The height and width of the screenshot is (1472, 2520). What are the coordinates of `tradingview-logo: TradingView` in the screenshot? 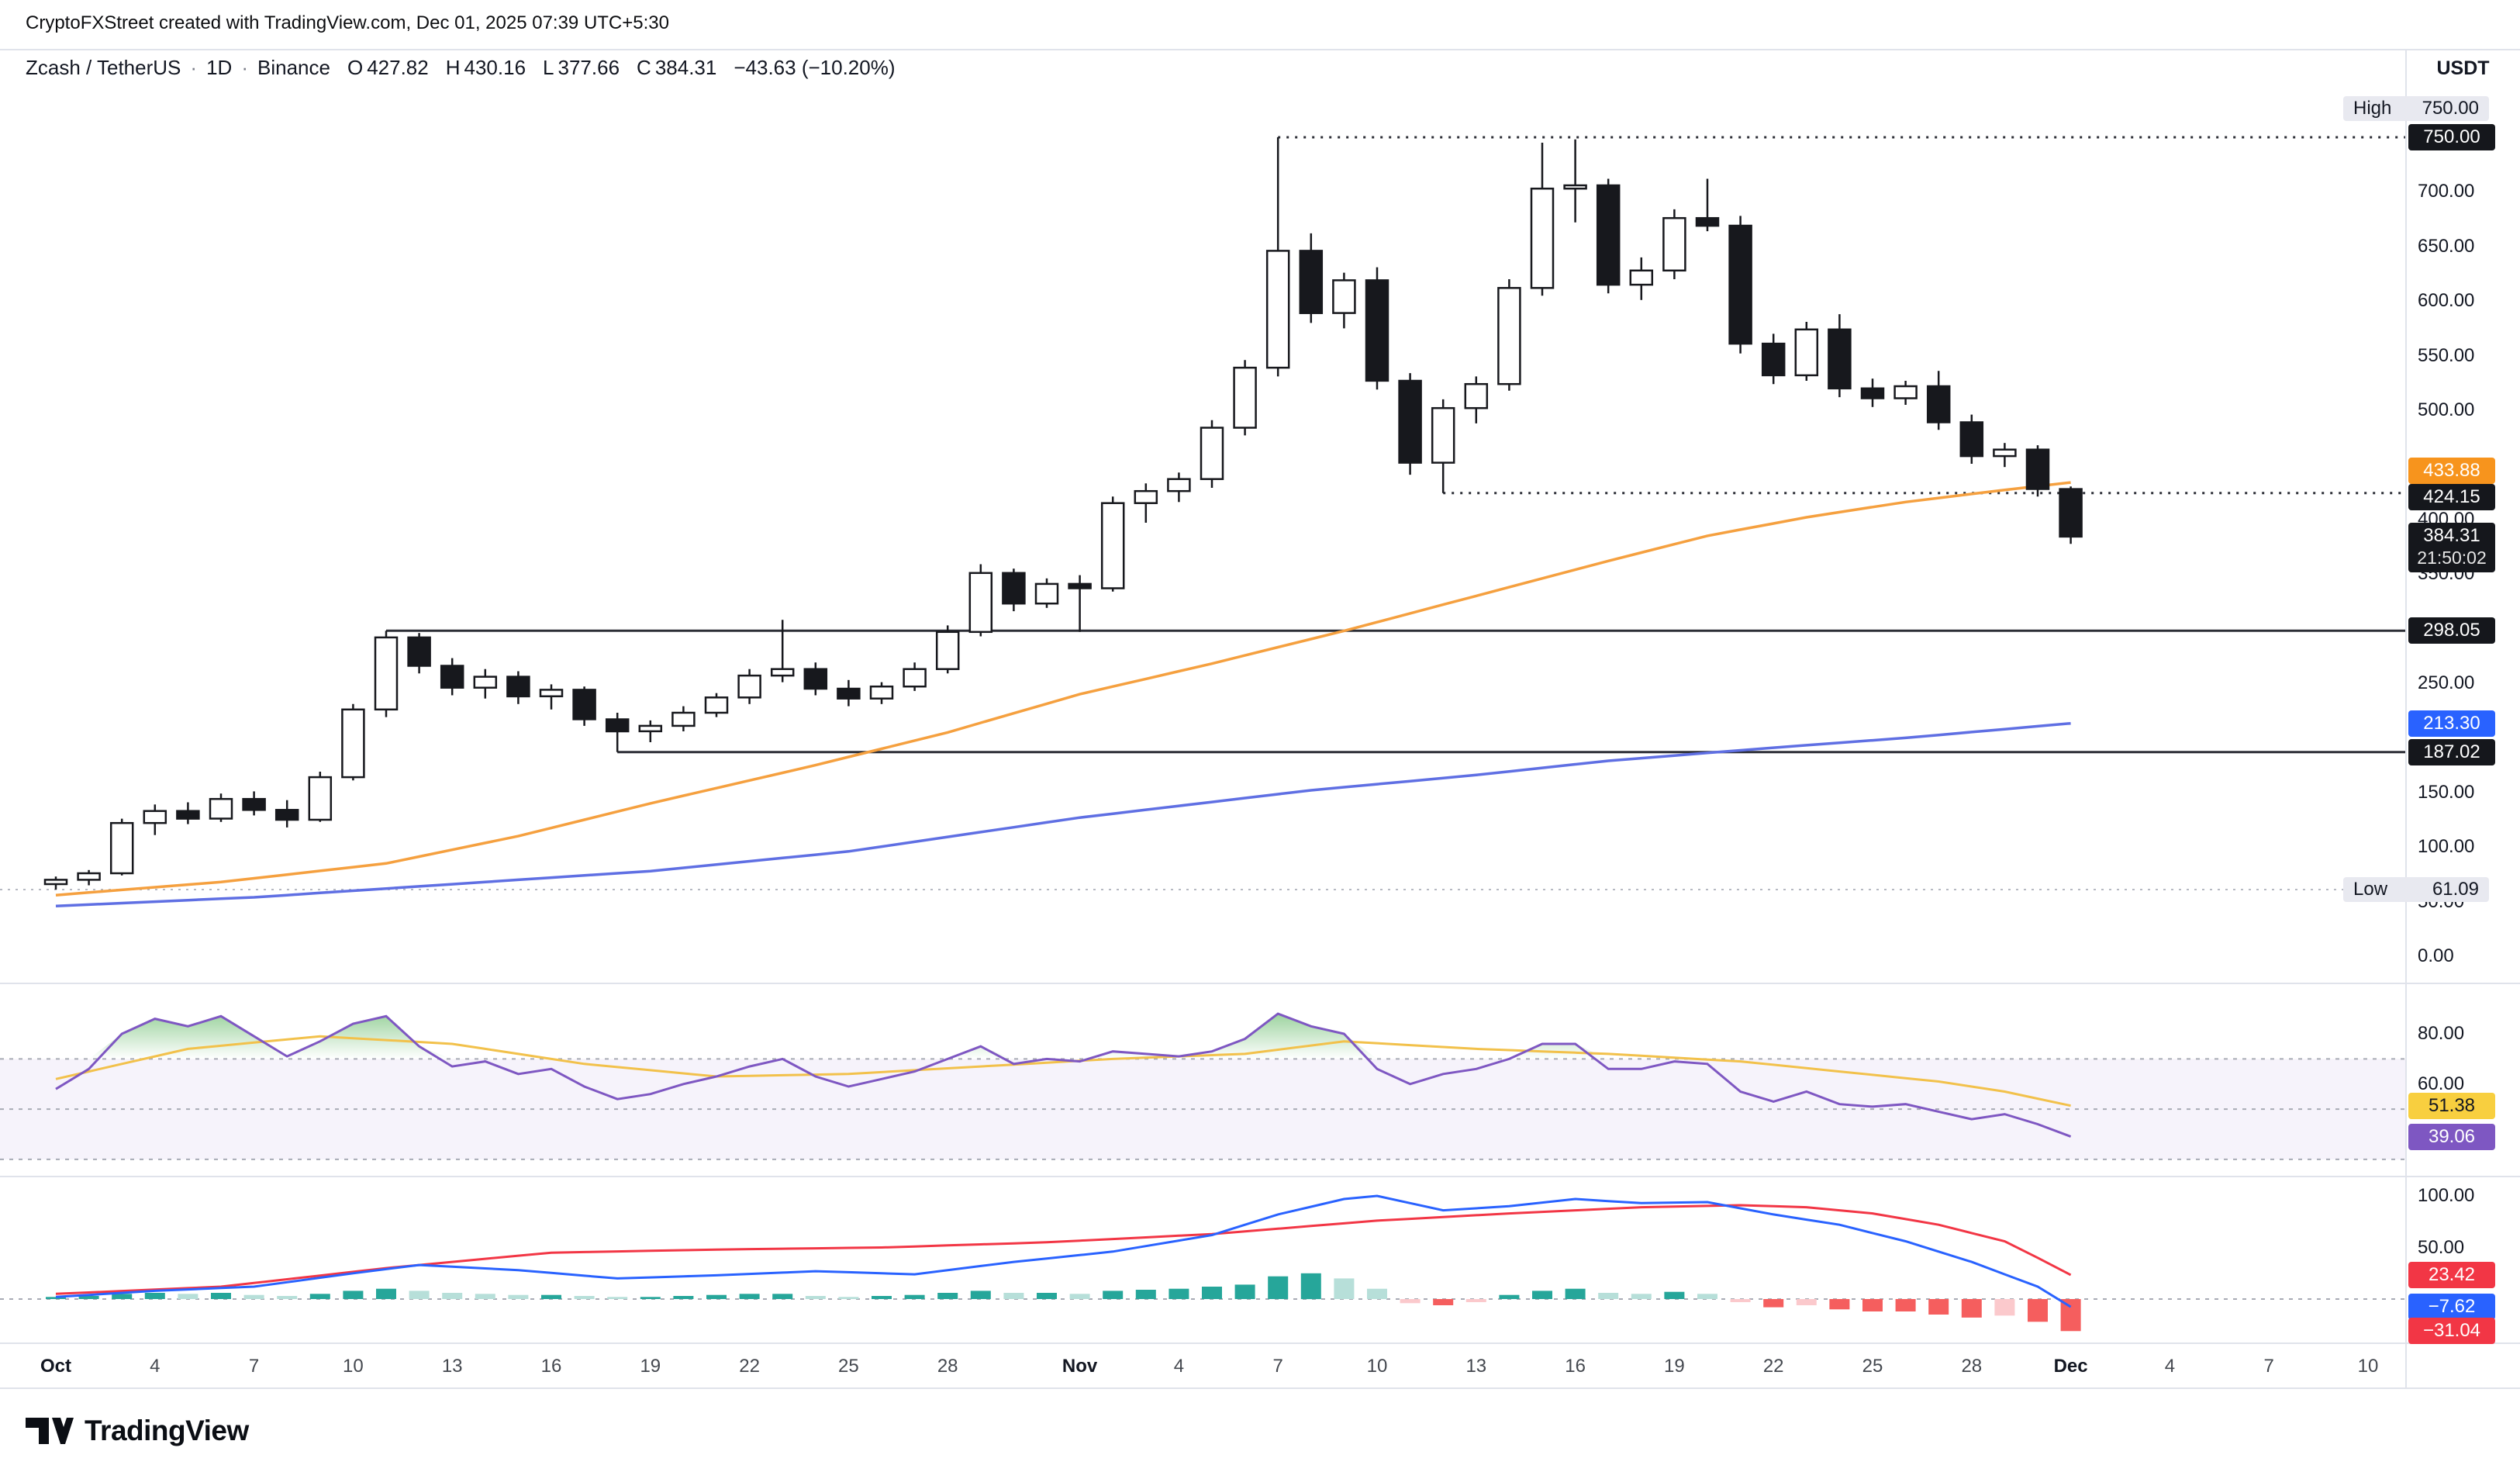 It's located at (137, 1431).